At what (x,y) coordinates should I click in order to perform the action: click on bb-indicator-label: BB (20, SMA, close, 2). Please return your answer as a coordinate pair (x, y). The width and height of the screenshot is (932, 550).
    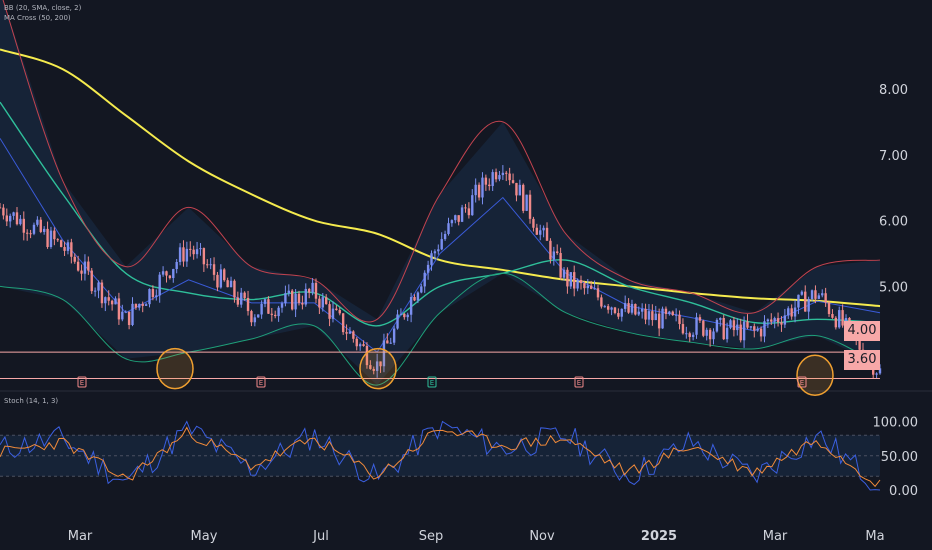
    Looking at the image, I should click on (43, 8).